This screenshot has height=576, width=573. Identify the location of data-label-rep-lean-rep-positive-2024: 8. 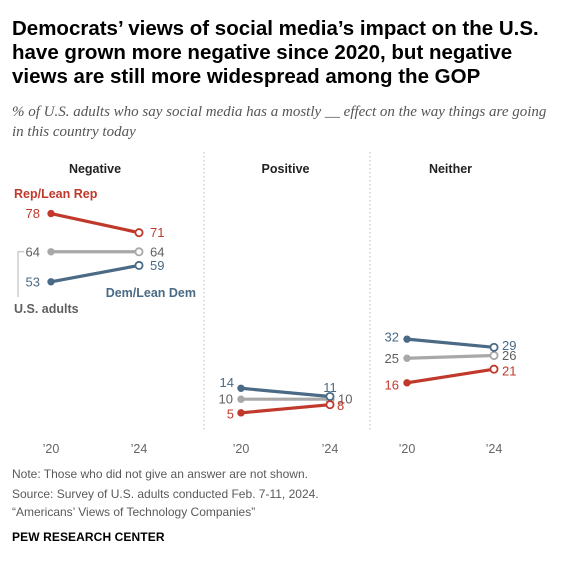
(340, 405).